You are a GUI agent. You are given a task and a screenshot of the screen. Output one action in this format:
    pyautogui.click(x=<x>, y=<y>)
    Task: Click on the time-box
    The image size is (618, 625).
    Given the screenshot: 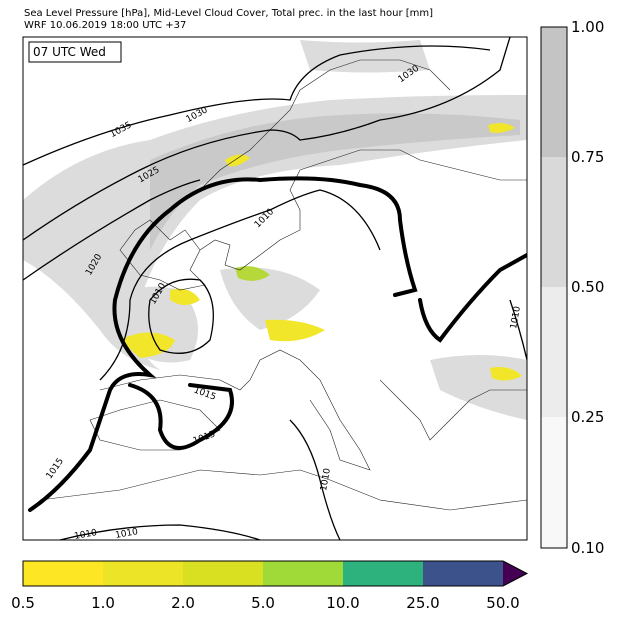 What is the action you would take?
    pyautogui.click(x=75, y=52)
    